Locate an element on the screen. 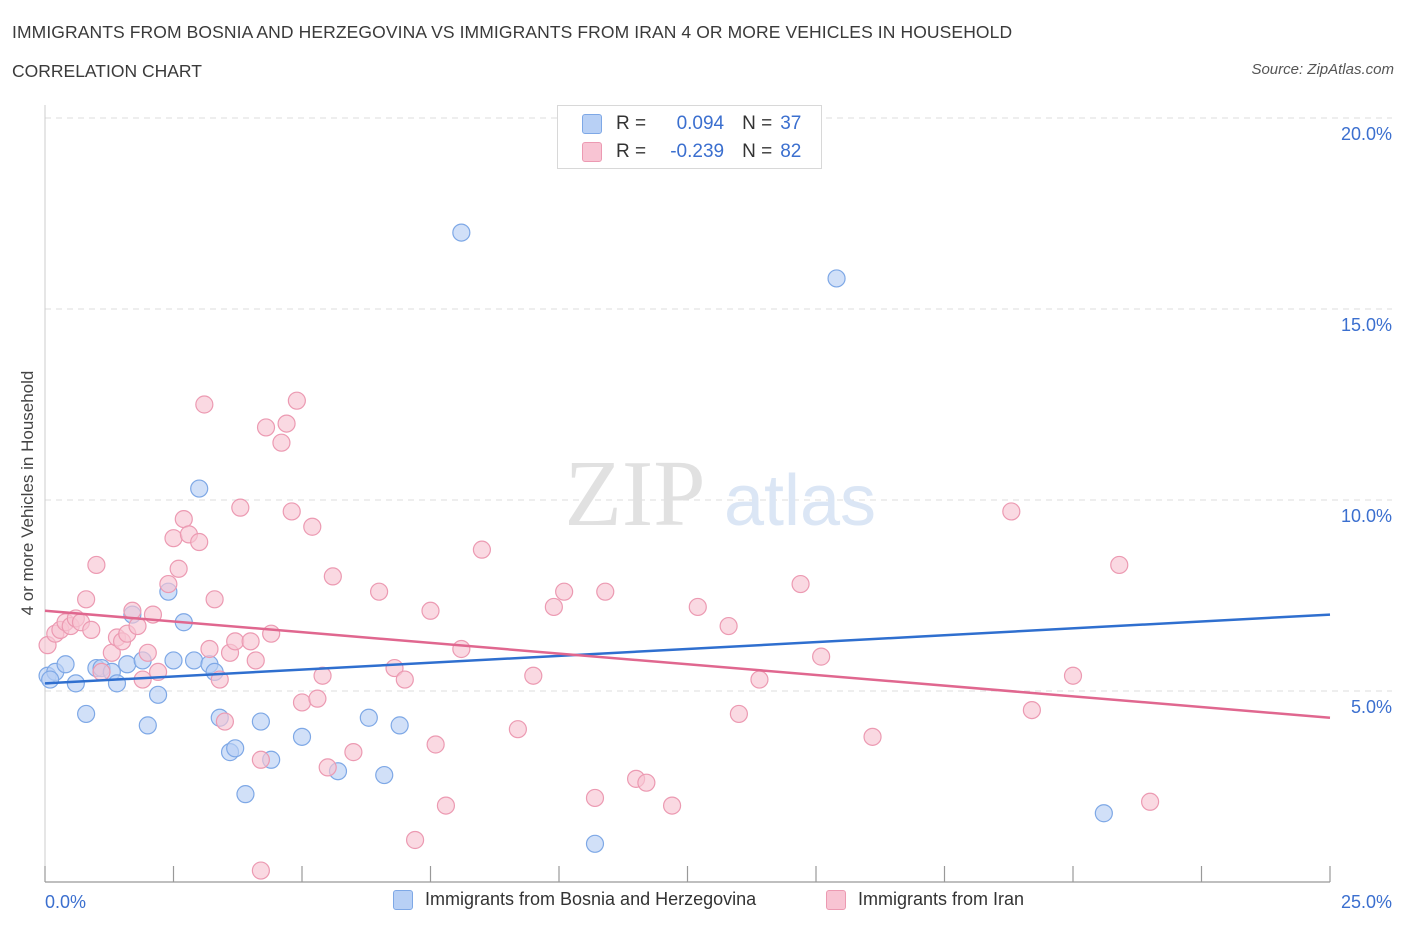 This screenshot has width=1406, height=930. n-value-bosnia: 37 is located at coordinates (791, 123).